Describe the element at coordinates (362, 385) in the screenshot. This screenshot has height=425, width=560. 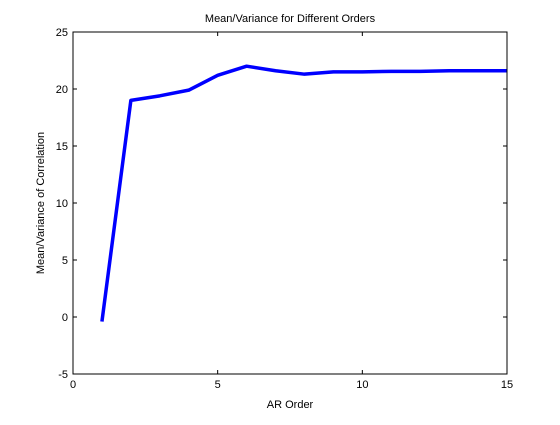
I see `x-tick-label: 10` at that location.